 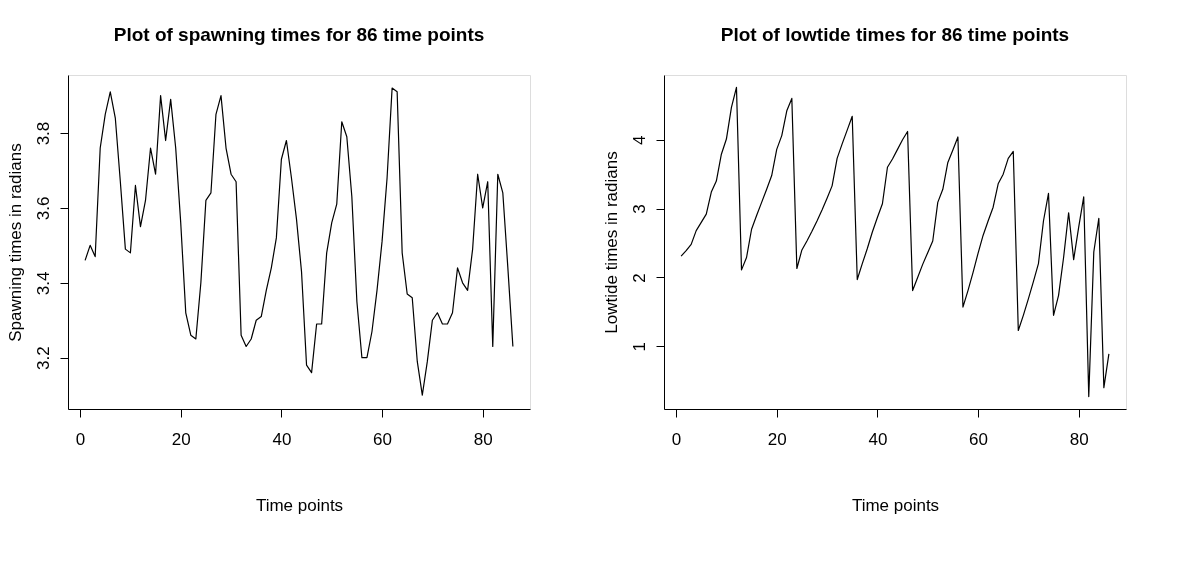 I want to click on y-tick-label: 2, so click(x=639, y=278).